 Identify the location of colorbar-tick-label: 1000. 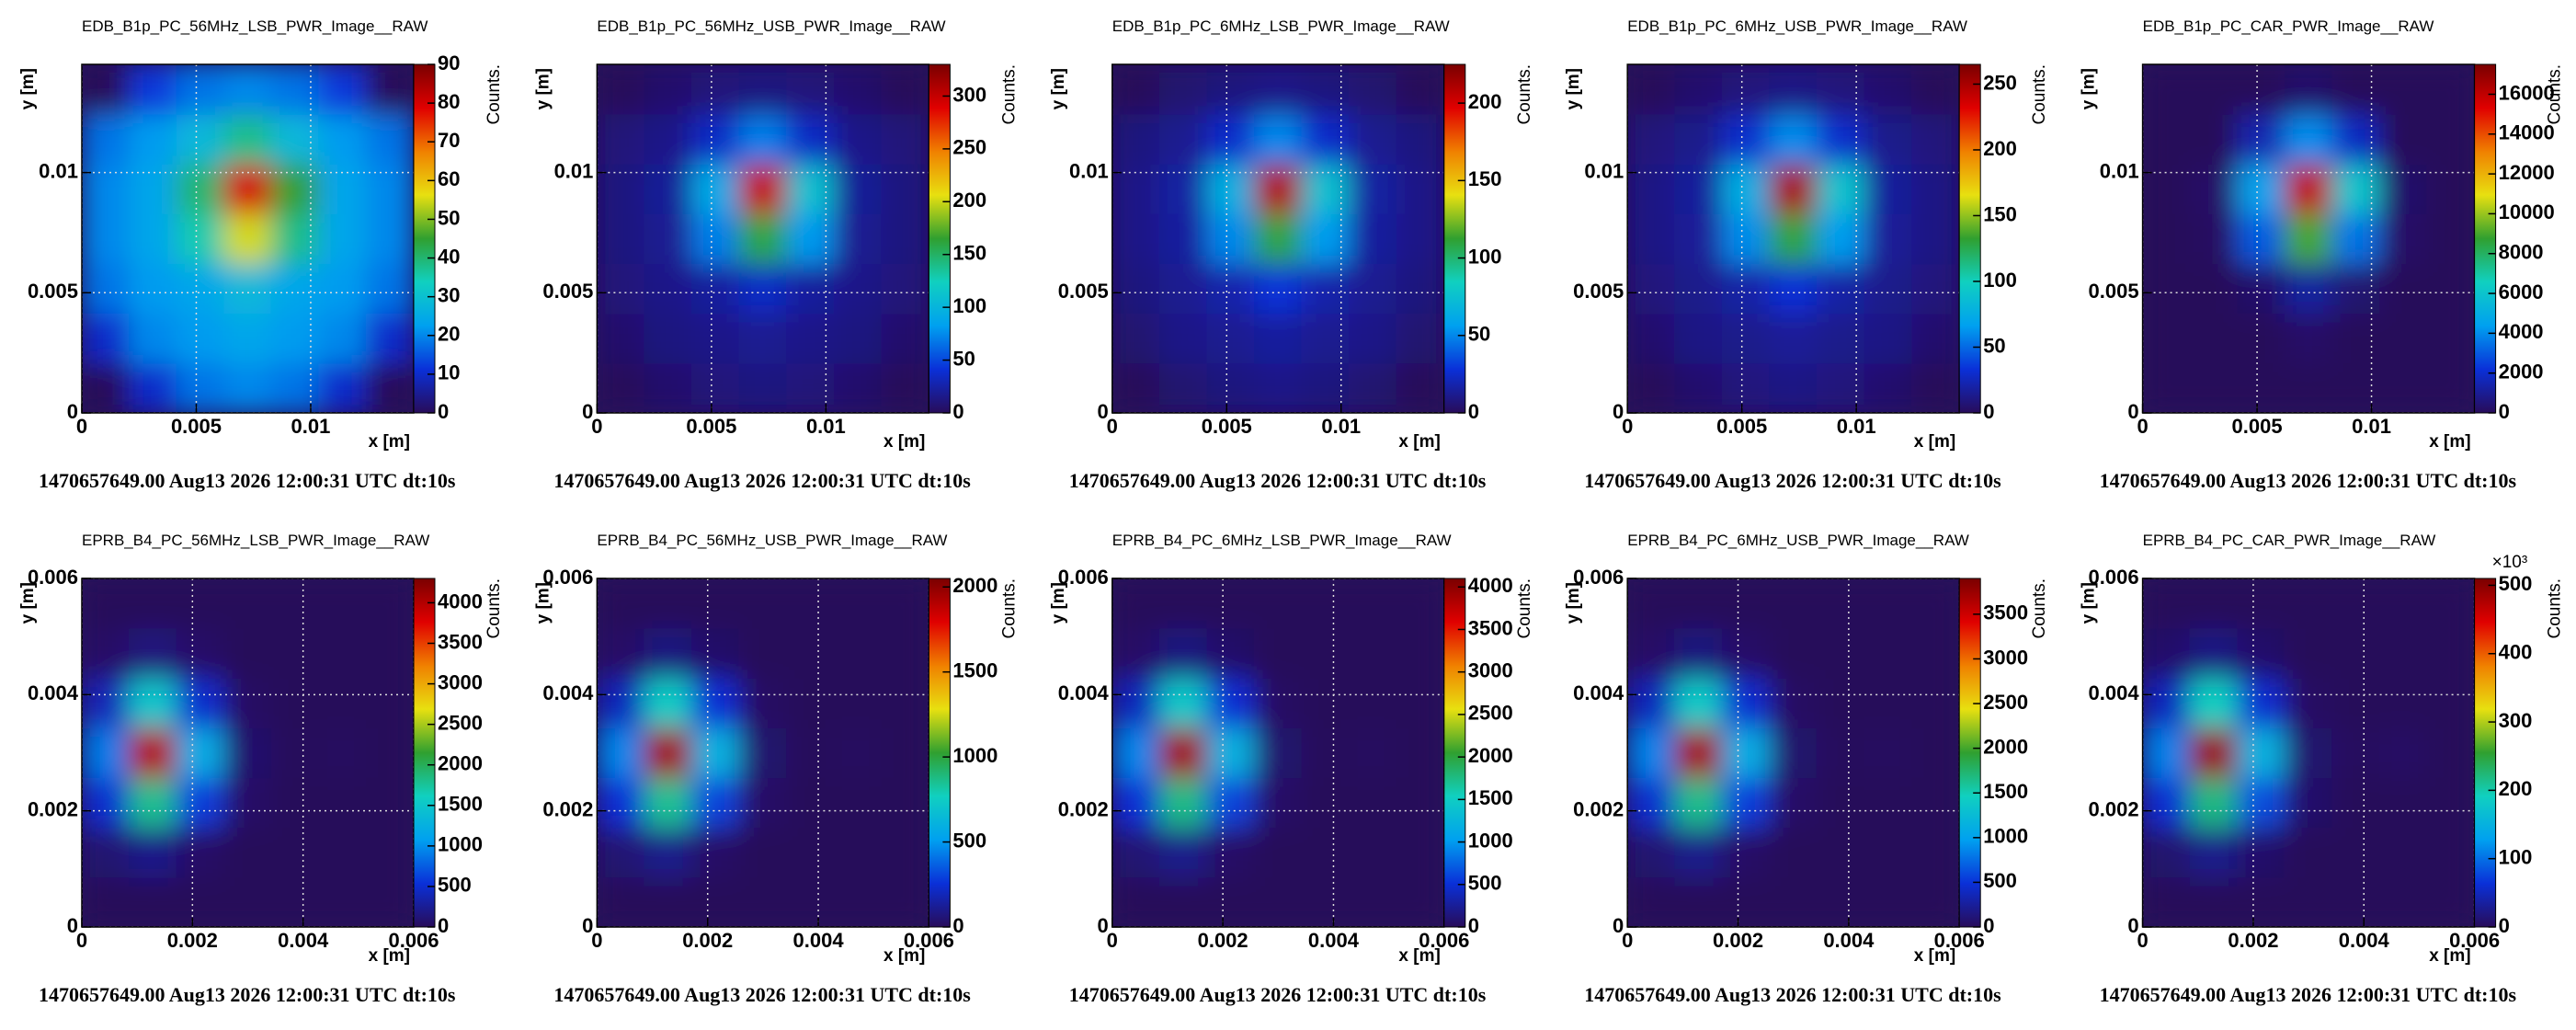
(1490, 840).